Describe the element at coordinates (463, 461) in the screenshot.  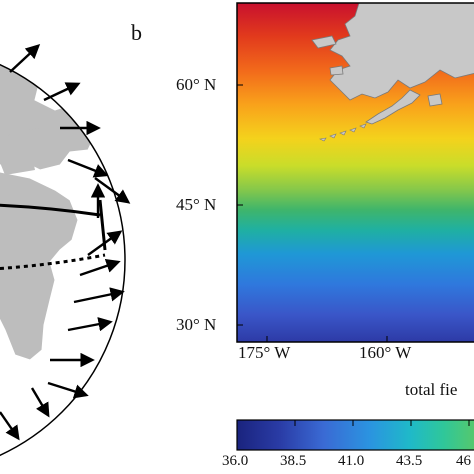
I see `colorbar-tick-label: 46` at that location.